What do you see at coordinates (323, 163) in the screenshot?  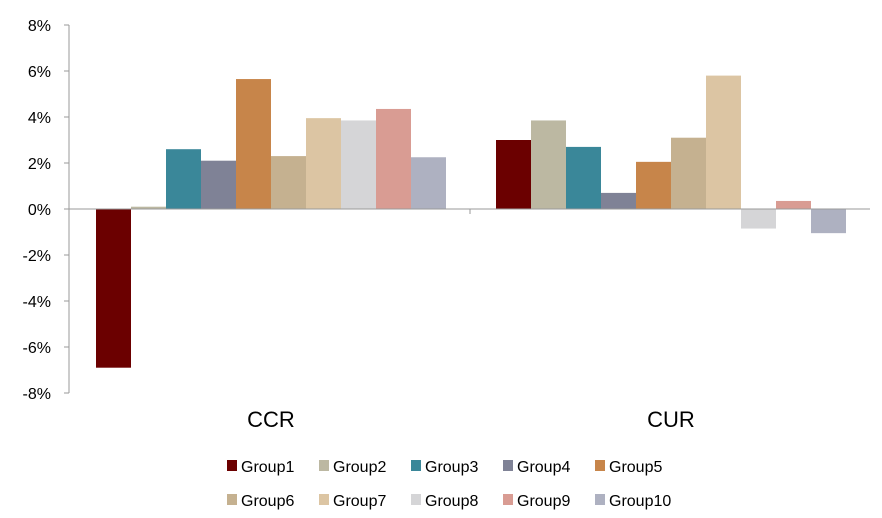 I see `bar-group7-ccr` at bounding box center [323, 163].